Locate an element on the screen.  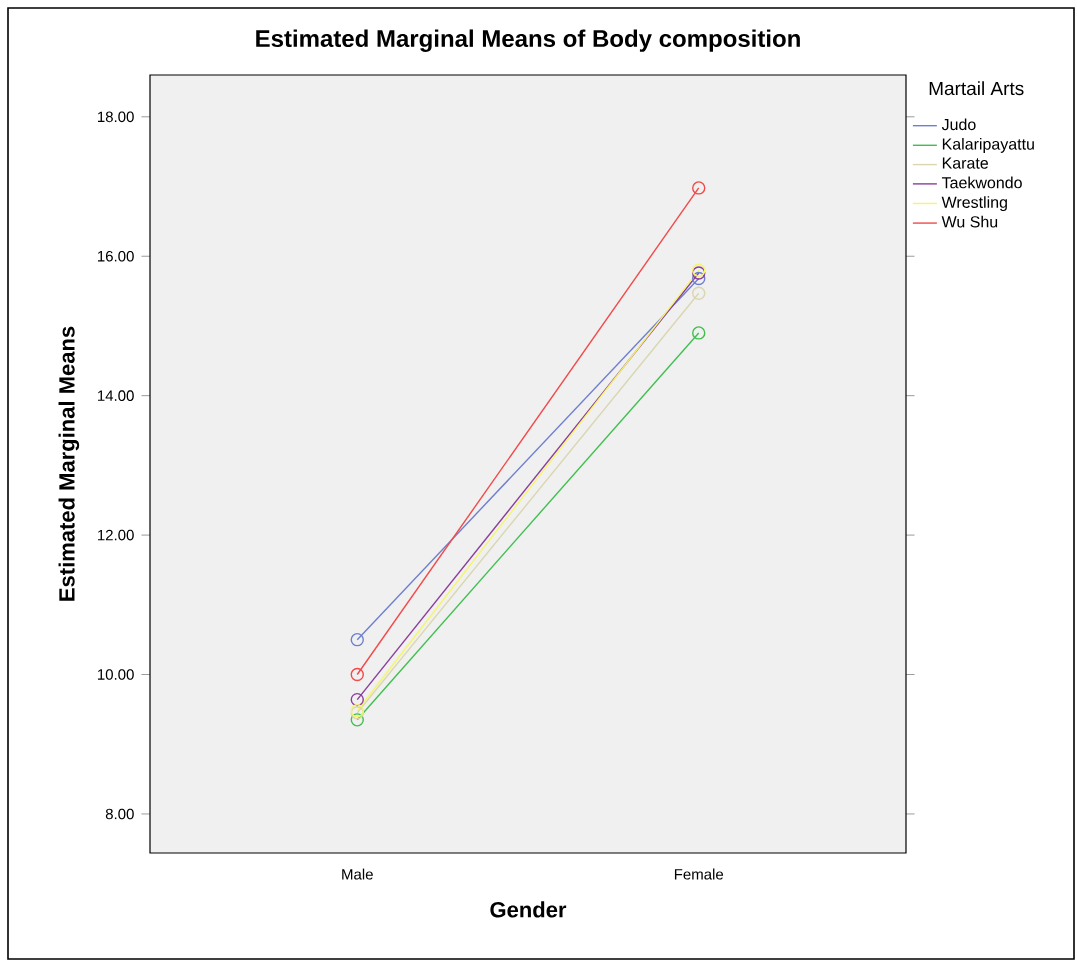
x-axis-title: Gender is located at coordinates (528, 909).